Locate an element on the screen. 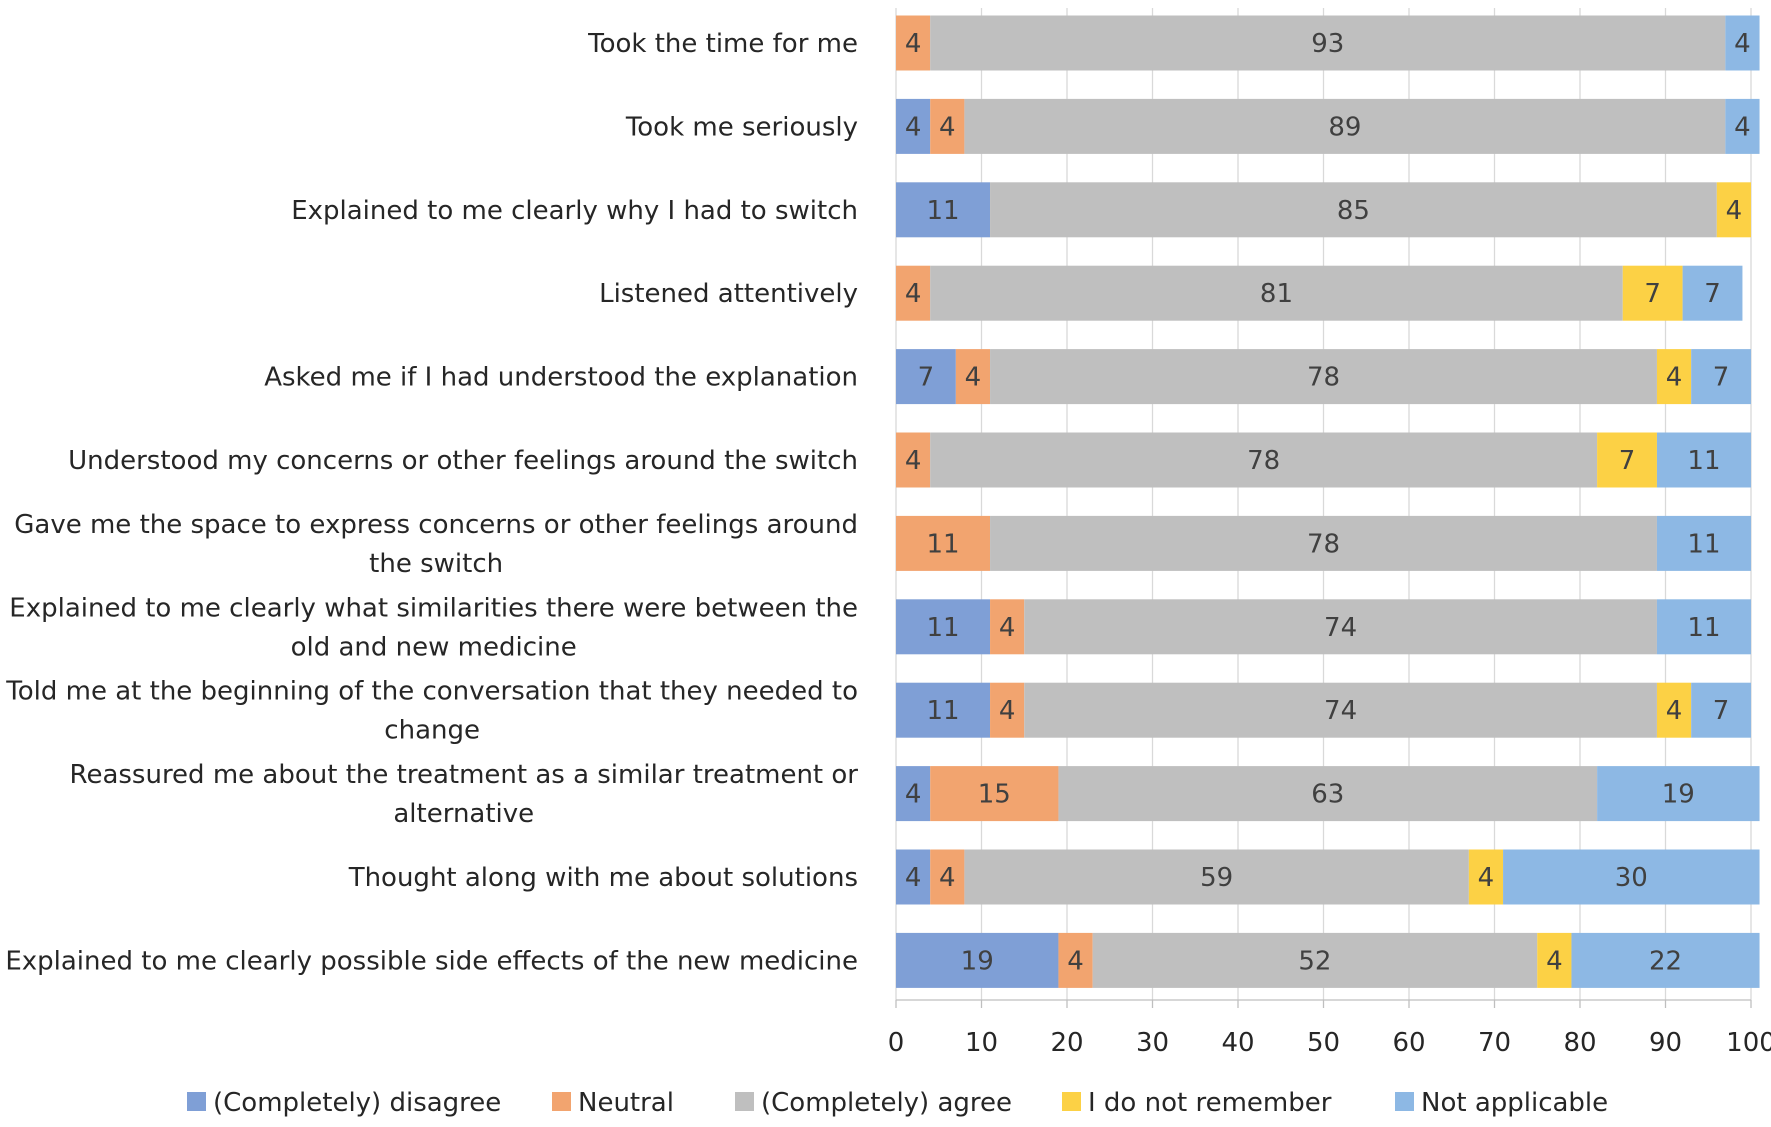 This screenshot has width=1771, height=1127. data-label: 89 is located at coordinates (1344, 127).